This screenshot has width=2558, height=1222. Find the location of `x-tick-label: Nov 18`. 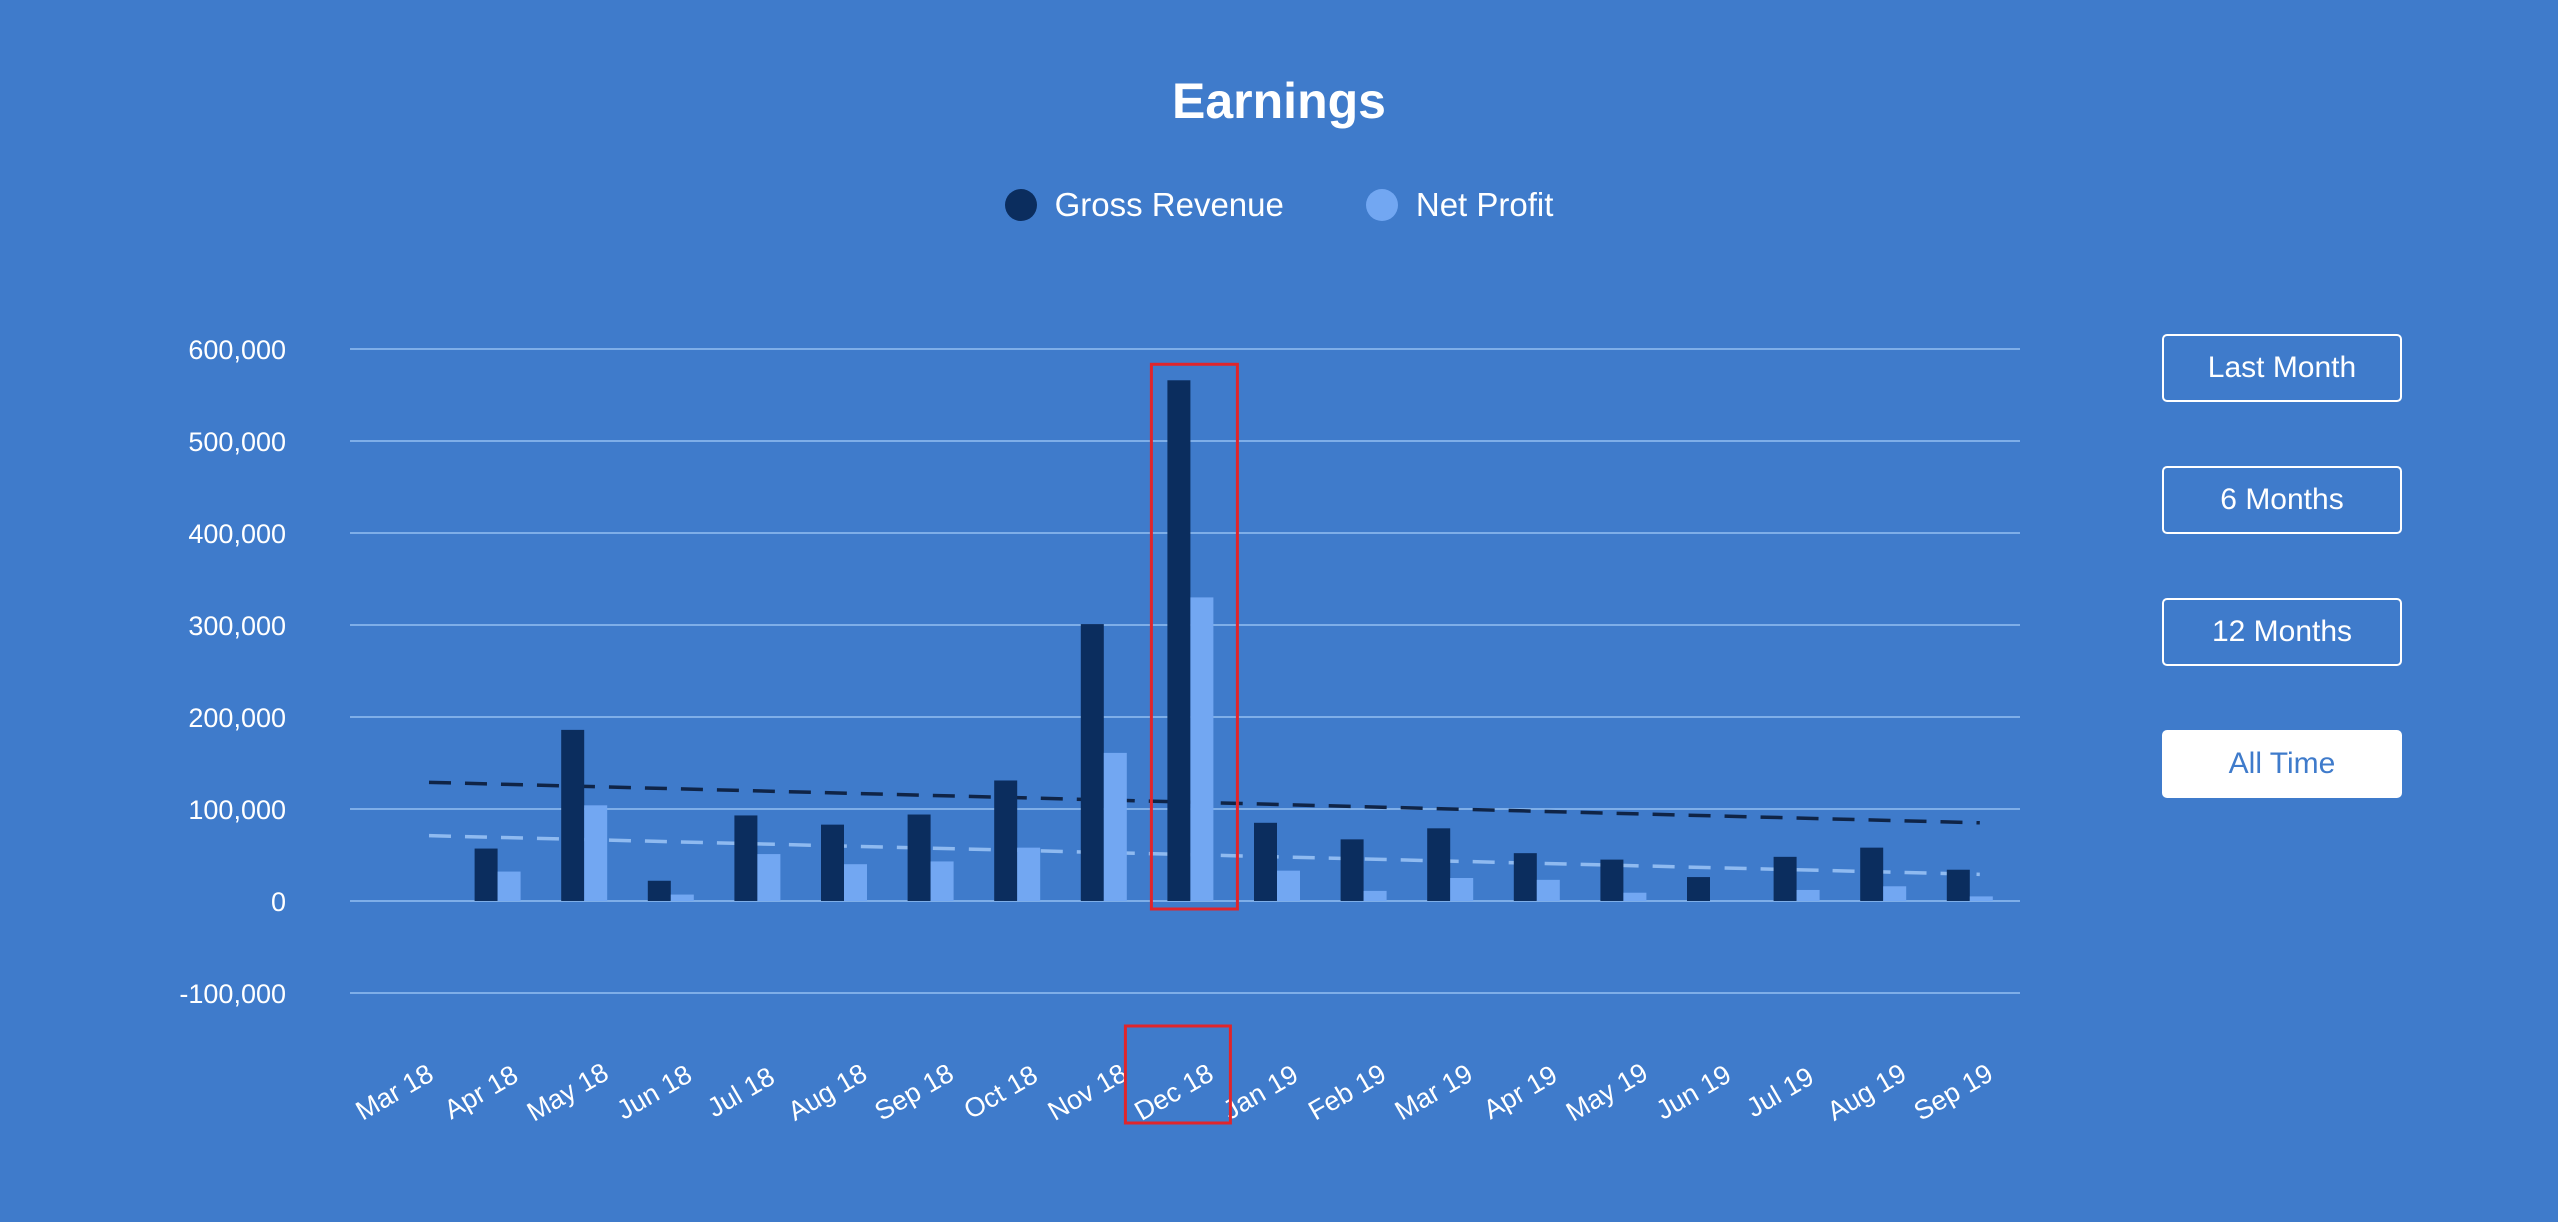

x-tick-label: Nov 18 is located at coordinates (1087, 1092).